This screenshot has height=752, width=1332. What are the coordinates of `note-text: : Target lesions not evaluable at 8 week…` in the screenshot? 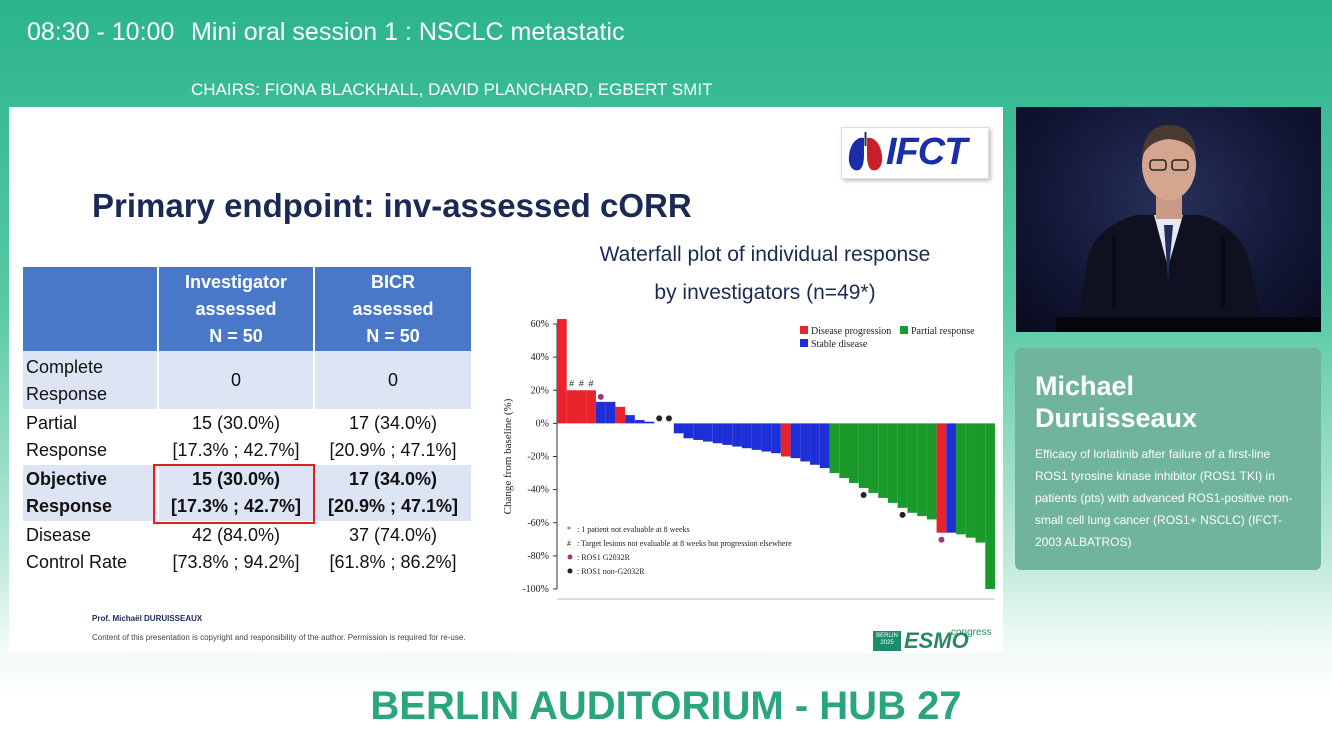 It's located at (684, 543).